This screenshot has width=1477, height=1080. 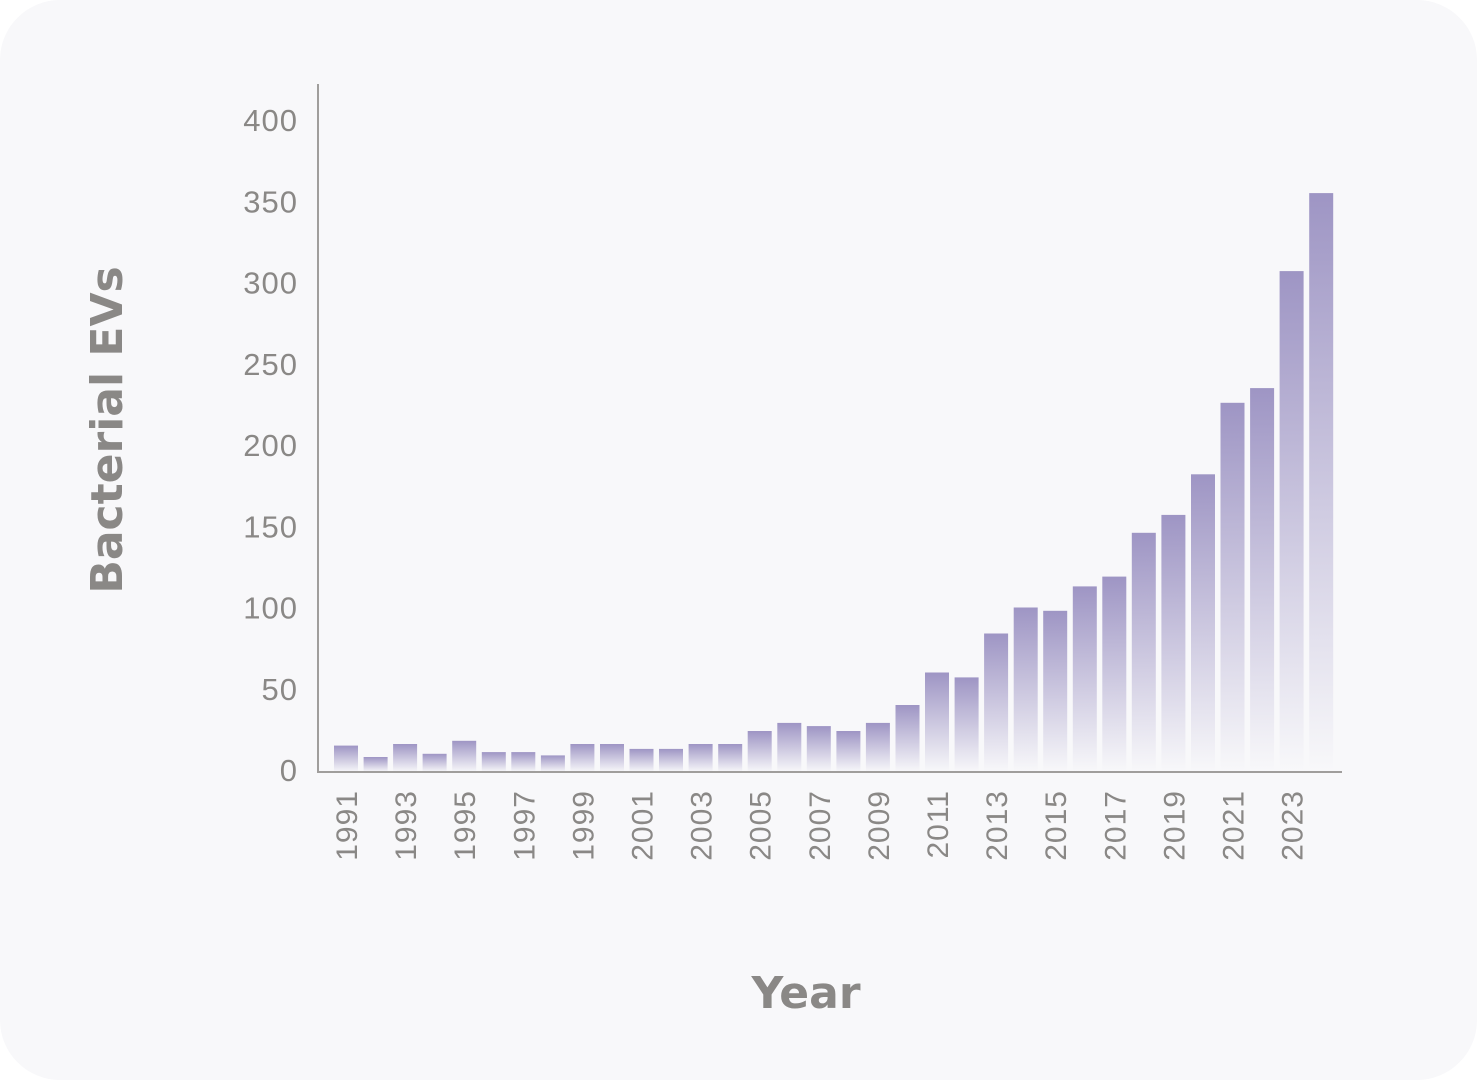 What do you see at coordinates (641, 760) in the screenshot?
I see `bar-2001` at bounding box center [641, 760].